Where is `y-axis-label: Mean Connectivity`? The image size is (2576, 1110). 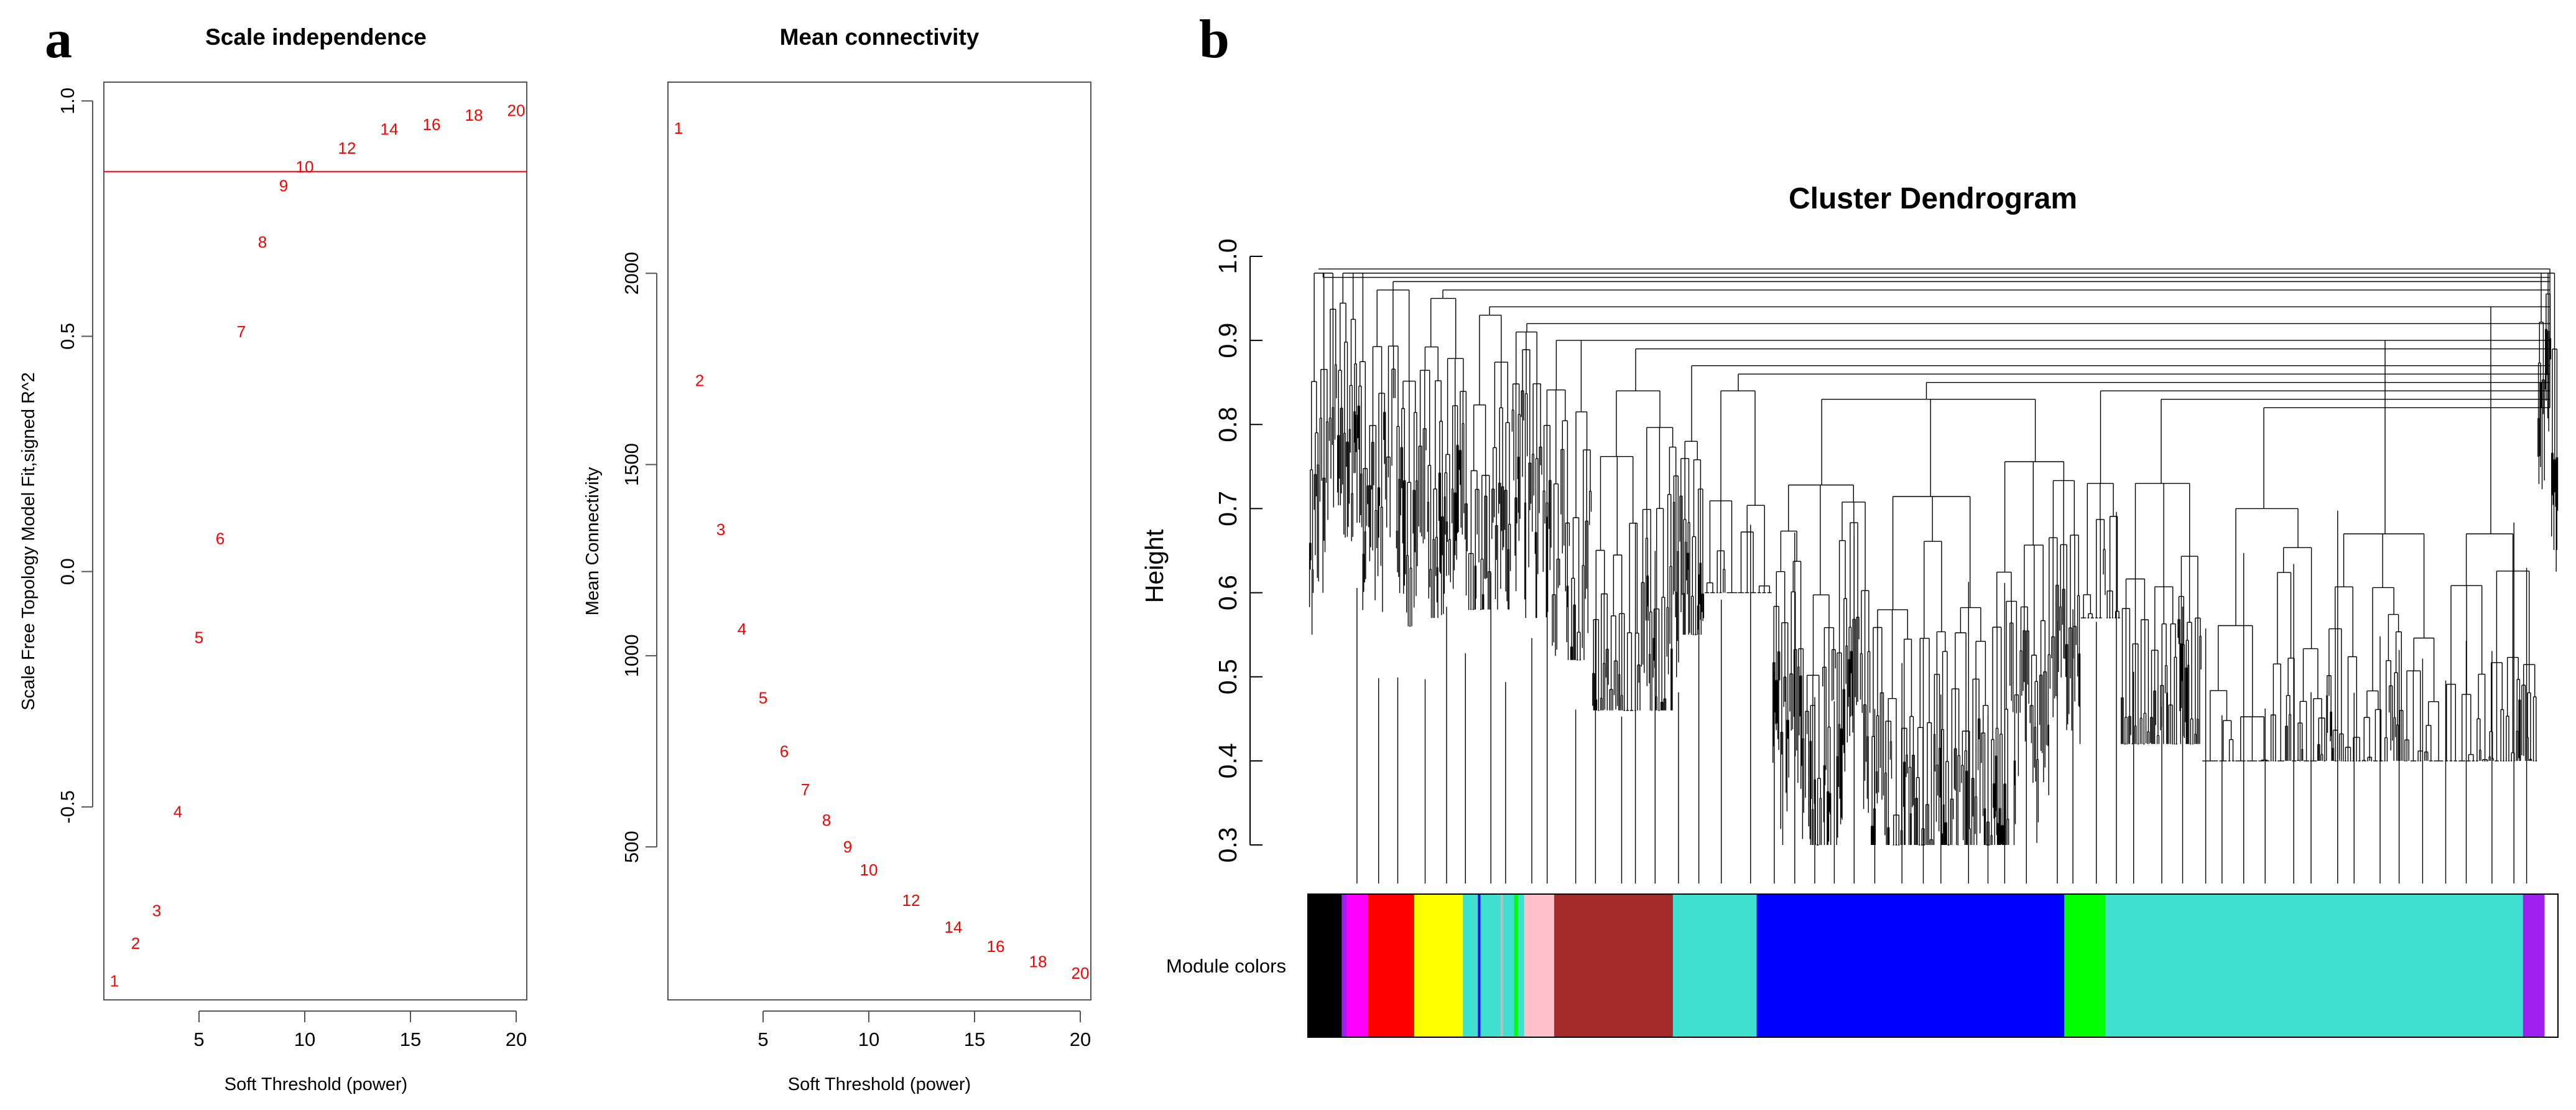 y-axis-label: Mean Connectivity is located at coordinates (593, 541).